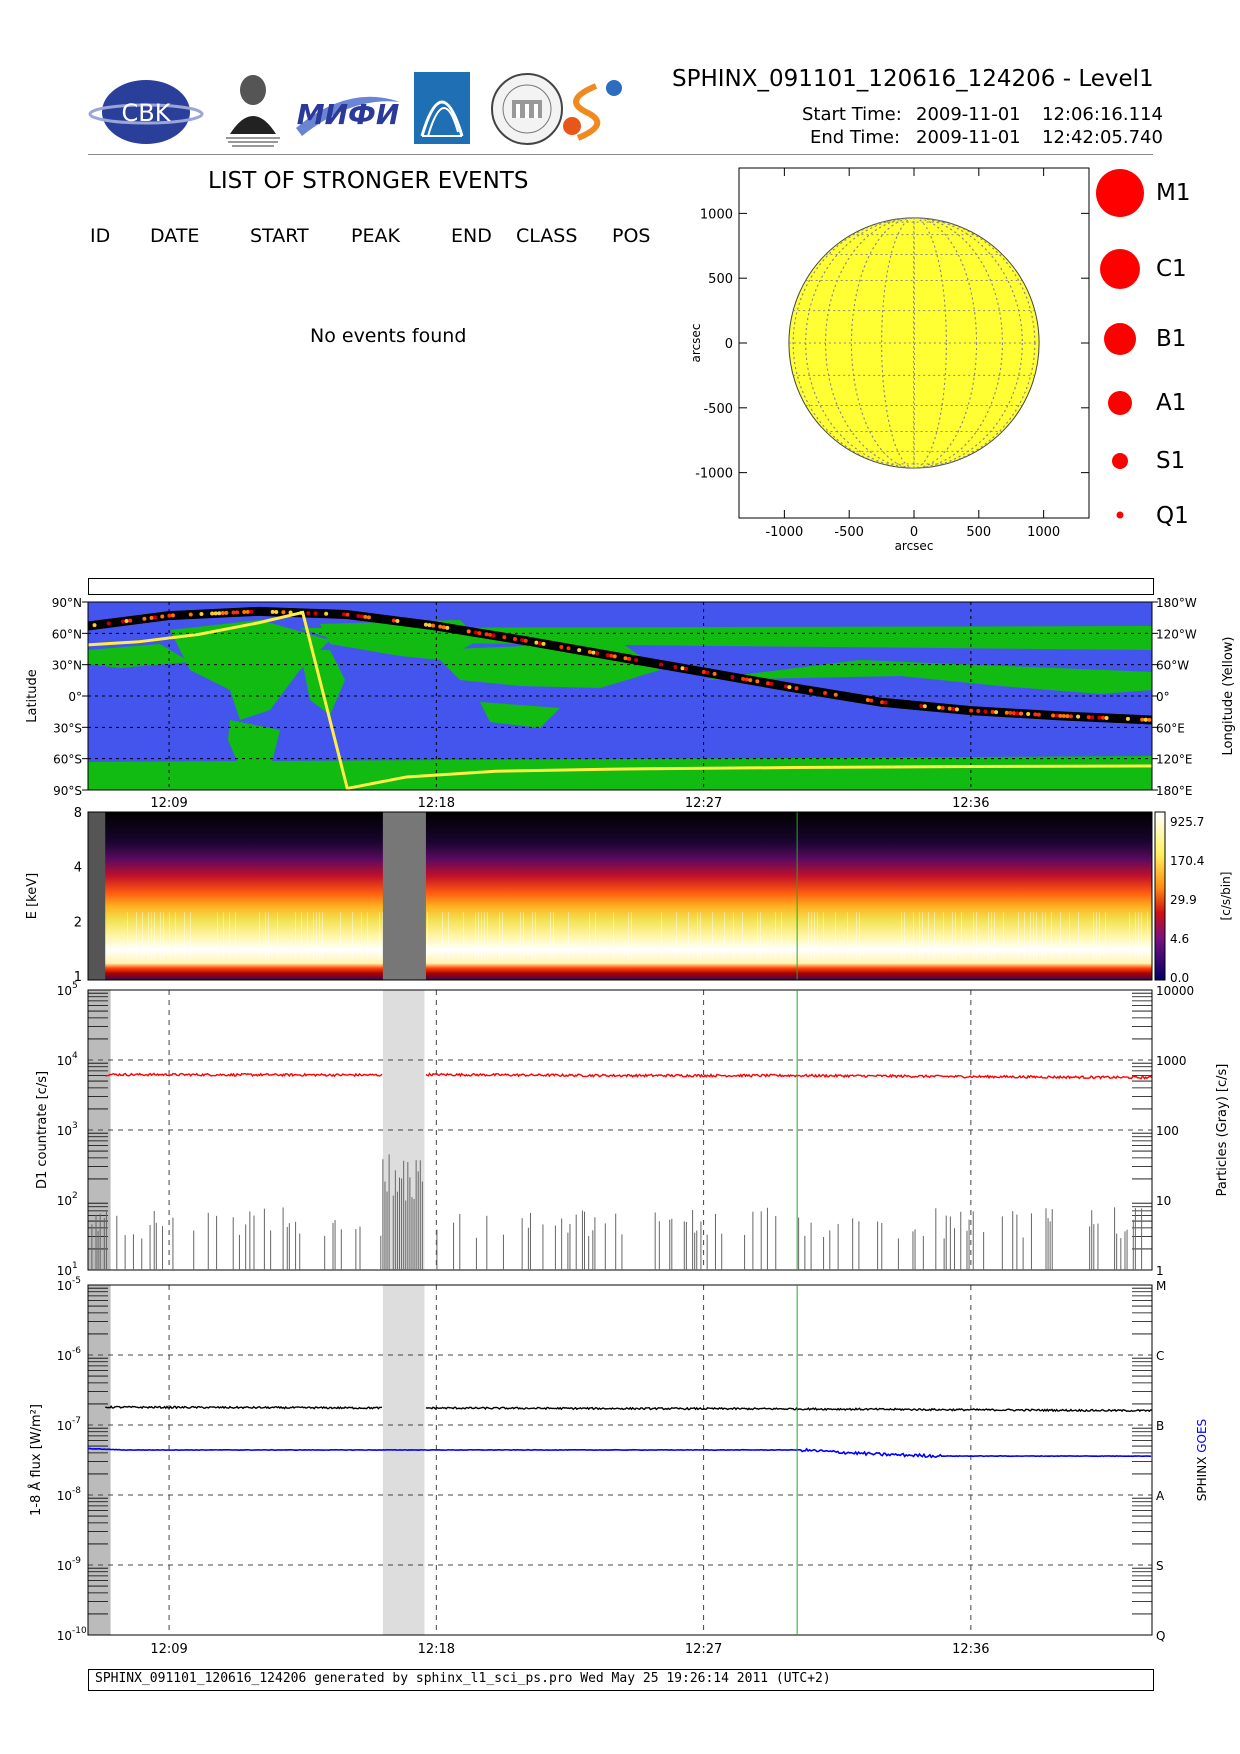 This screenshot has height=1754, width=1240. What do you see at coordinates (436, 803) in the screenshot?
I see `orbit-x-tick-label: 12:18` at bounding box center [436, 803].